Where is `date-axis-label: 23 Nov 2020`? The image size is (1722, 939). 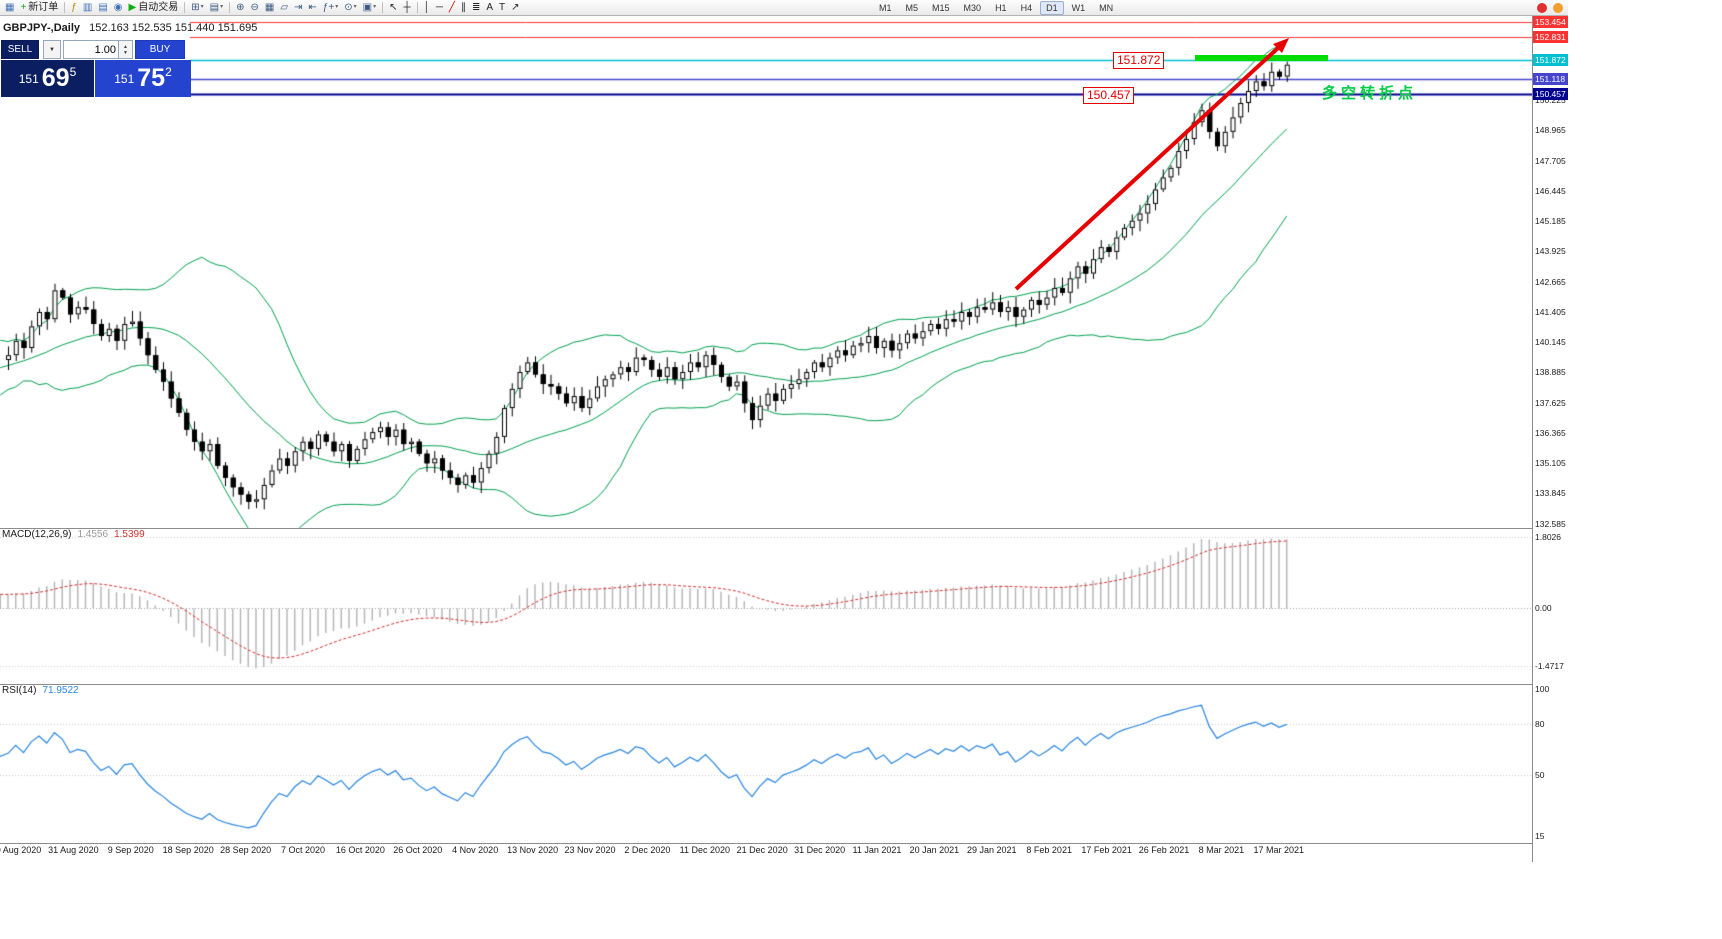 date-axis-label: 23 Nov 2020 is located at coordinates (590, 850).